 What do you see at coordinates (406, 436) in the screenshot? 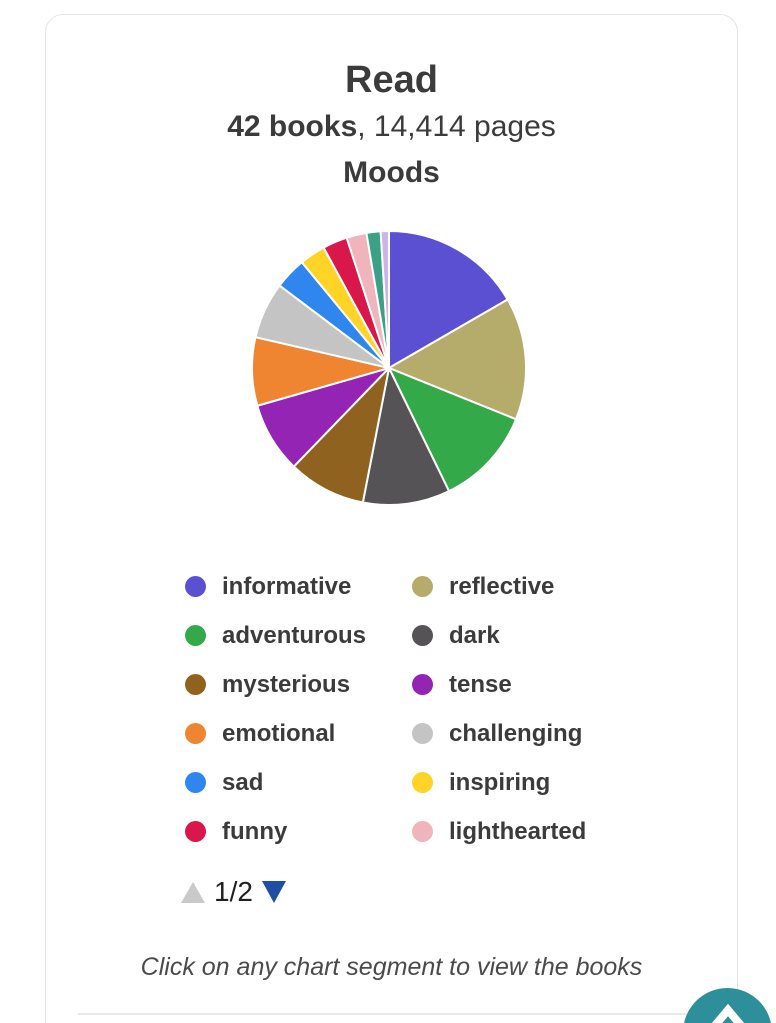
I see `pie-segment-dark` at bounding box center [406, 436].